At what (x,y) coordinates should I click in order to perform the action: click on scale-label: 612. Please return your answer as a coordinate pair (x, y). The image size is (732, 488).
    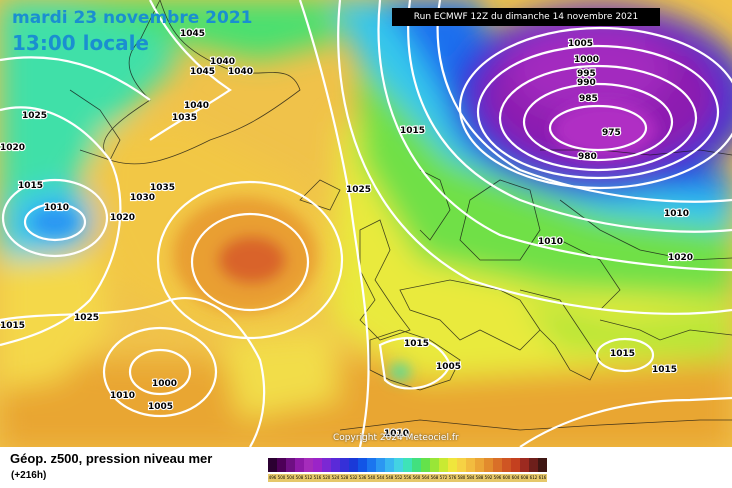
    Looking at the image, I should click on (533, 478).